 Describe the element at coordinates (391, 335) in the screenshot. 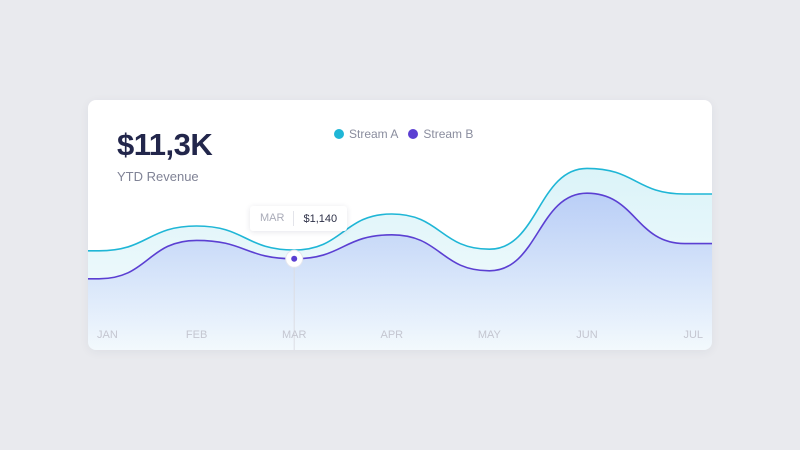

I see `x-tick-apr: APR` at that location.